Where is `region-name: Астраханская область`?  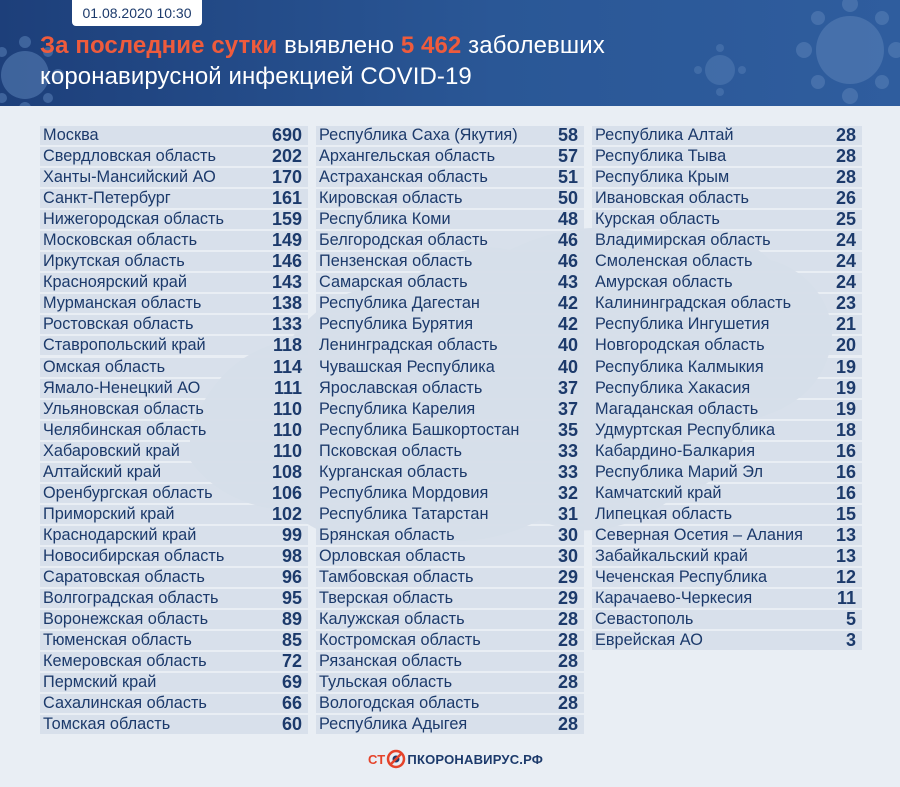 region-name: Астраханская область is located at coordinates (403, 177).